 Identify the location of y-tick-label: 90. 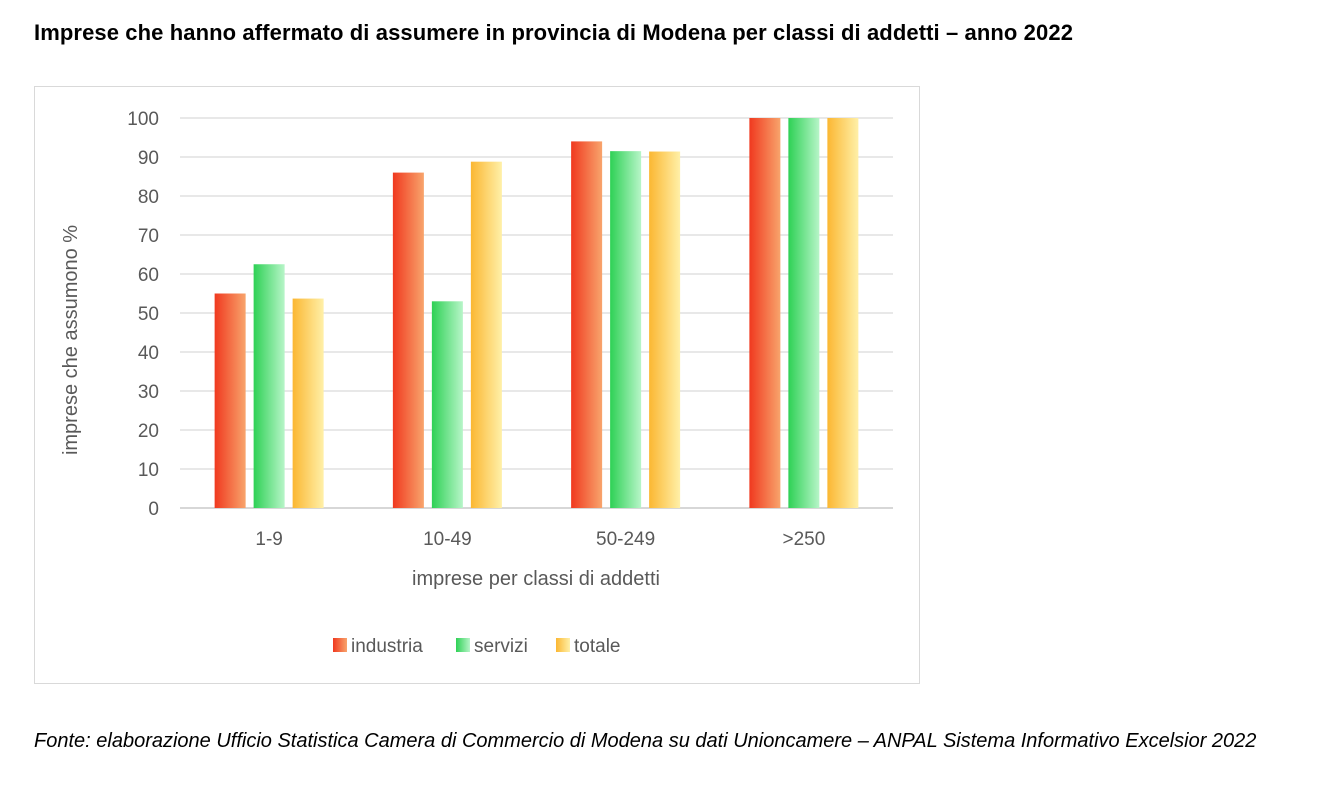
(148, 158).